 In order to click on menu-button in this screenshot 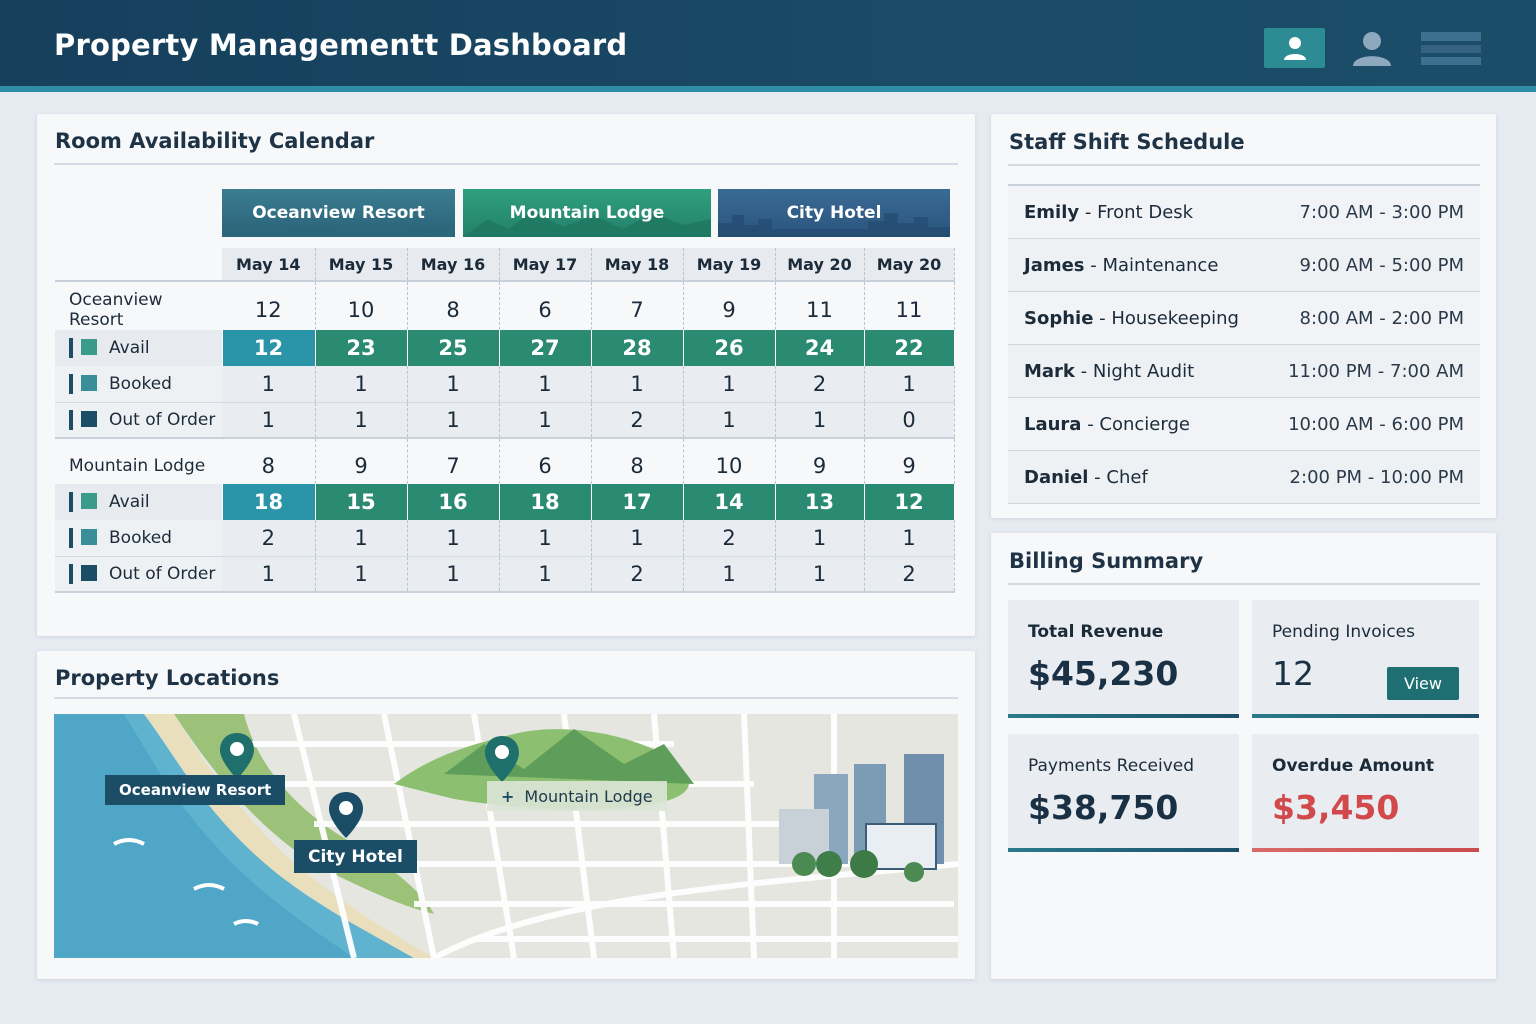, I will do `click(1451, 48)`.